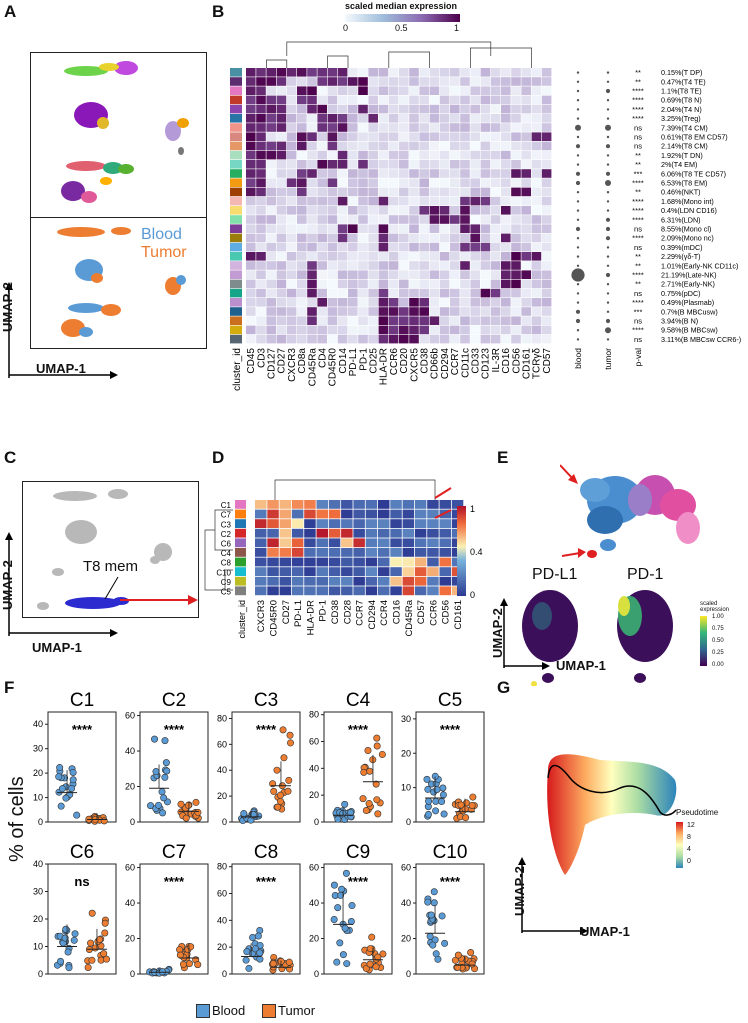 The image size is (748, 1023). I want to click on y-tick-label: 80, so click(222, 718).